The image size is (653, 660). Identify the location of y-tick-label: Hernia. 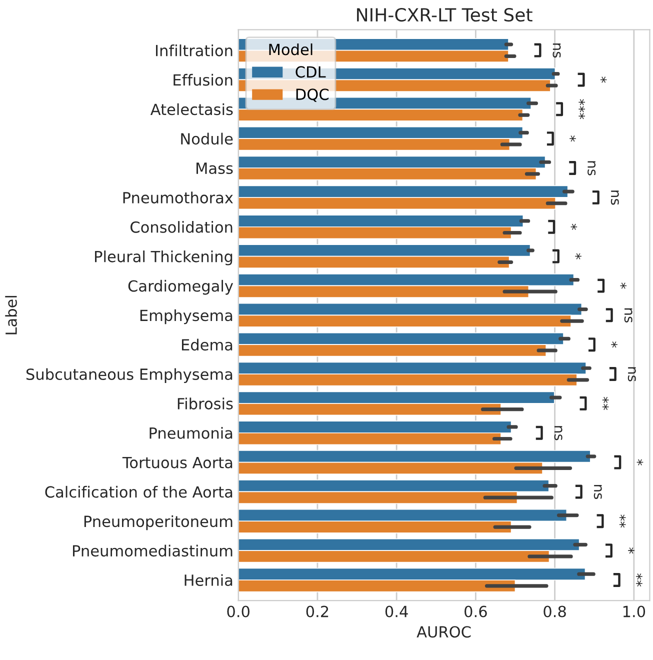
(208, 580).